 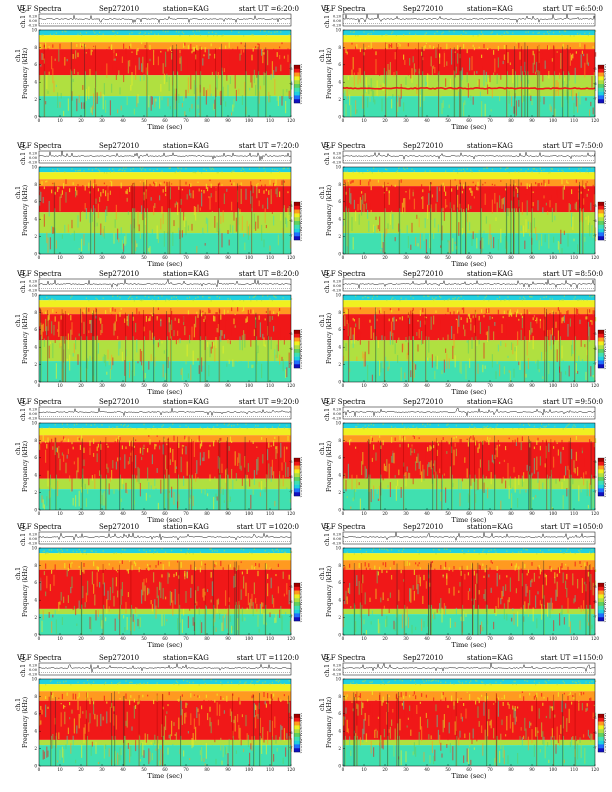 I want to click on y-tick-label: 4, so click(x=339, y=475).